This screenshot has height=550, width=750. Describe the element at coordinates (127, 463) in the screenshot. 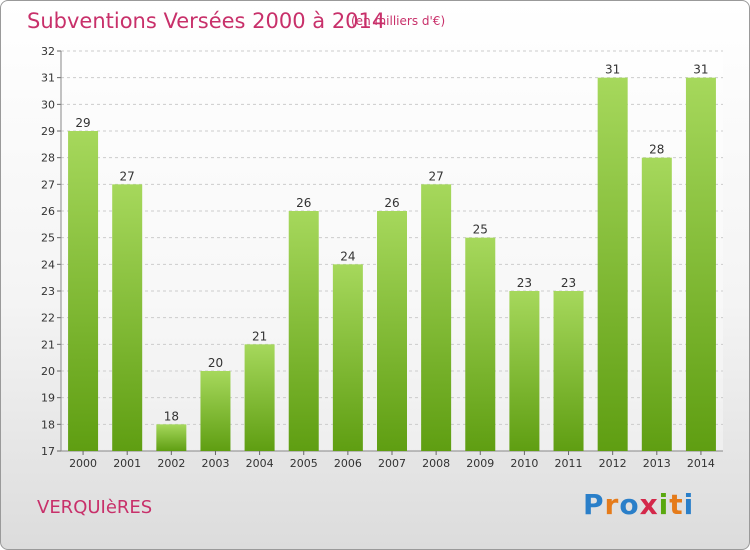

I see `x-tick-label: 2001` at that location.